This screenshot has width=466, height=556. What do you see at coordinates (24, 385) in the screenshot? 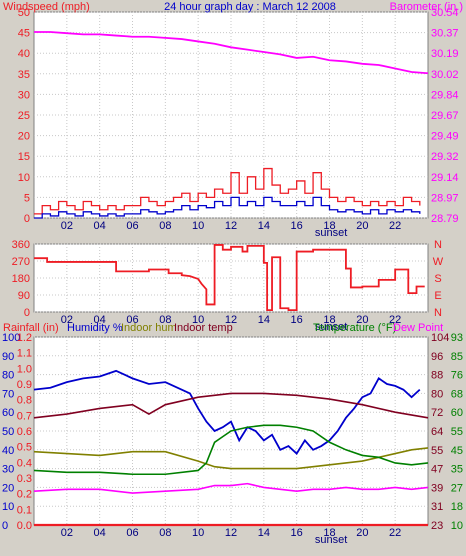
I see `rainfall-tick-label: 0.9` at bounding box center [24, 385].